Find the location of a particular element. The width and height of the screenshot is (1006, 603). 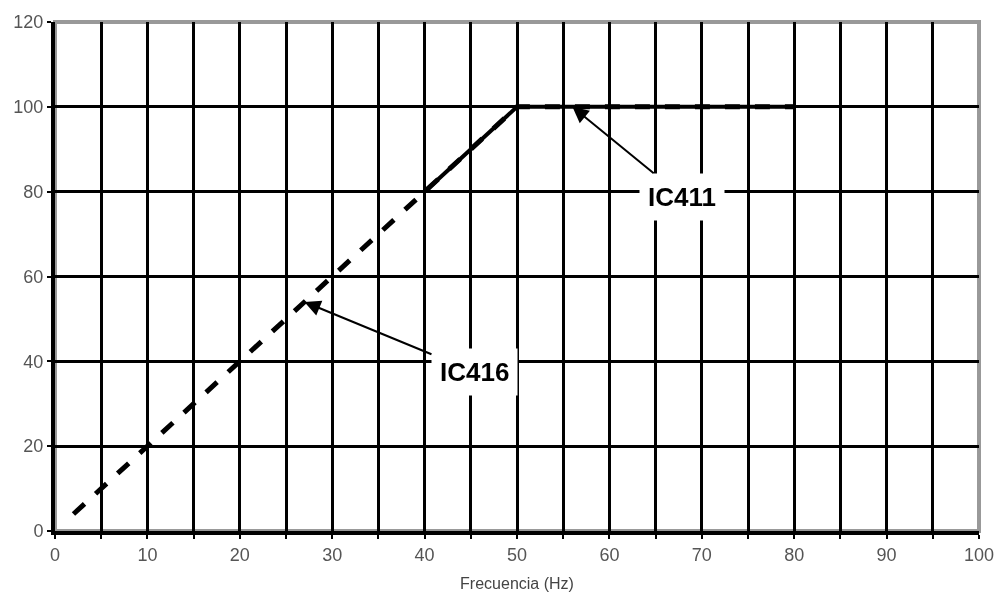

y-tick-label: 0 is located at coordinates (38, 531).